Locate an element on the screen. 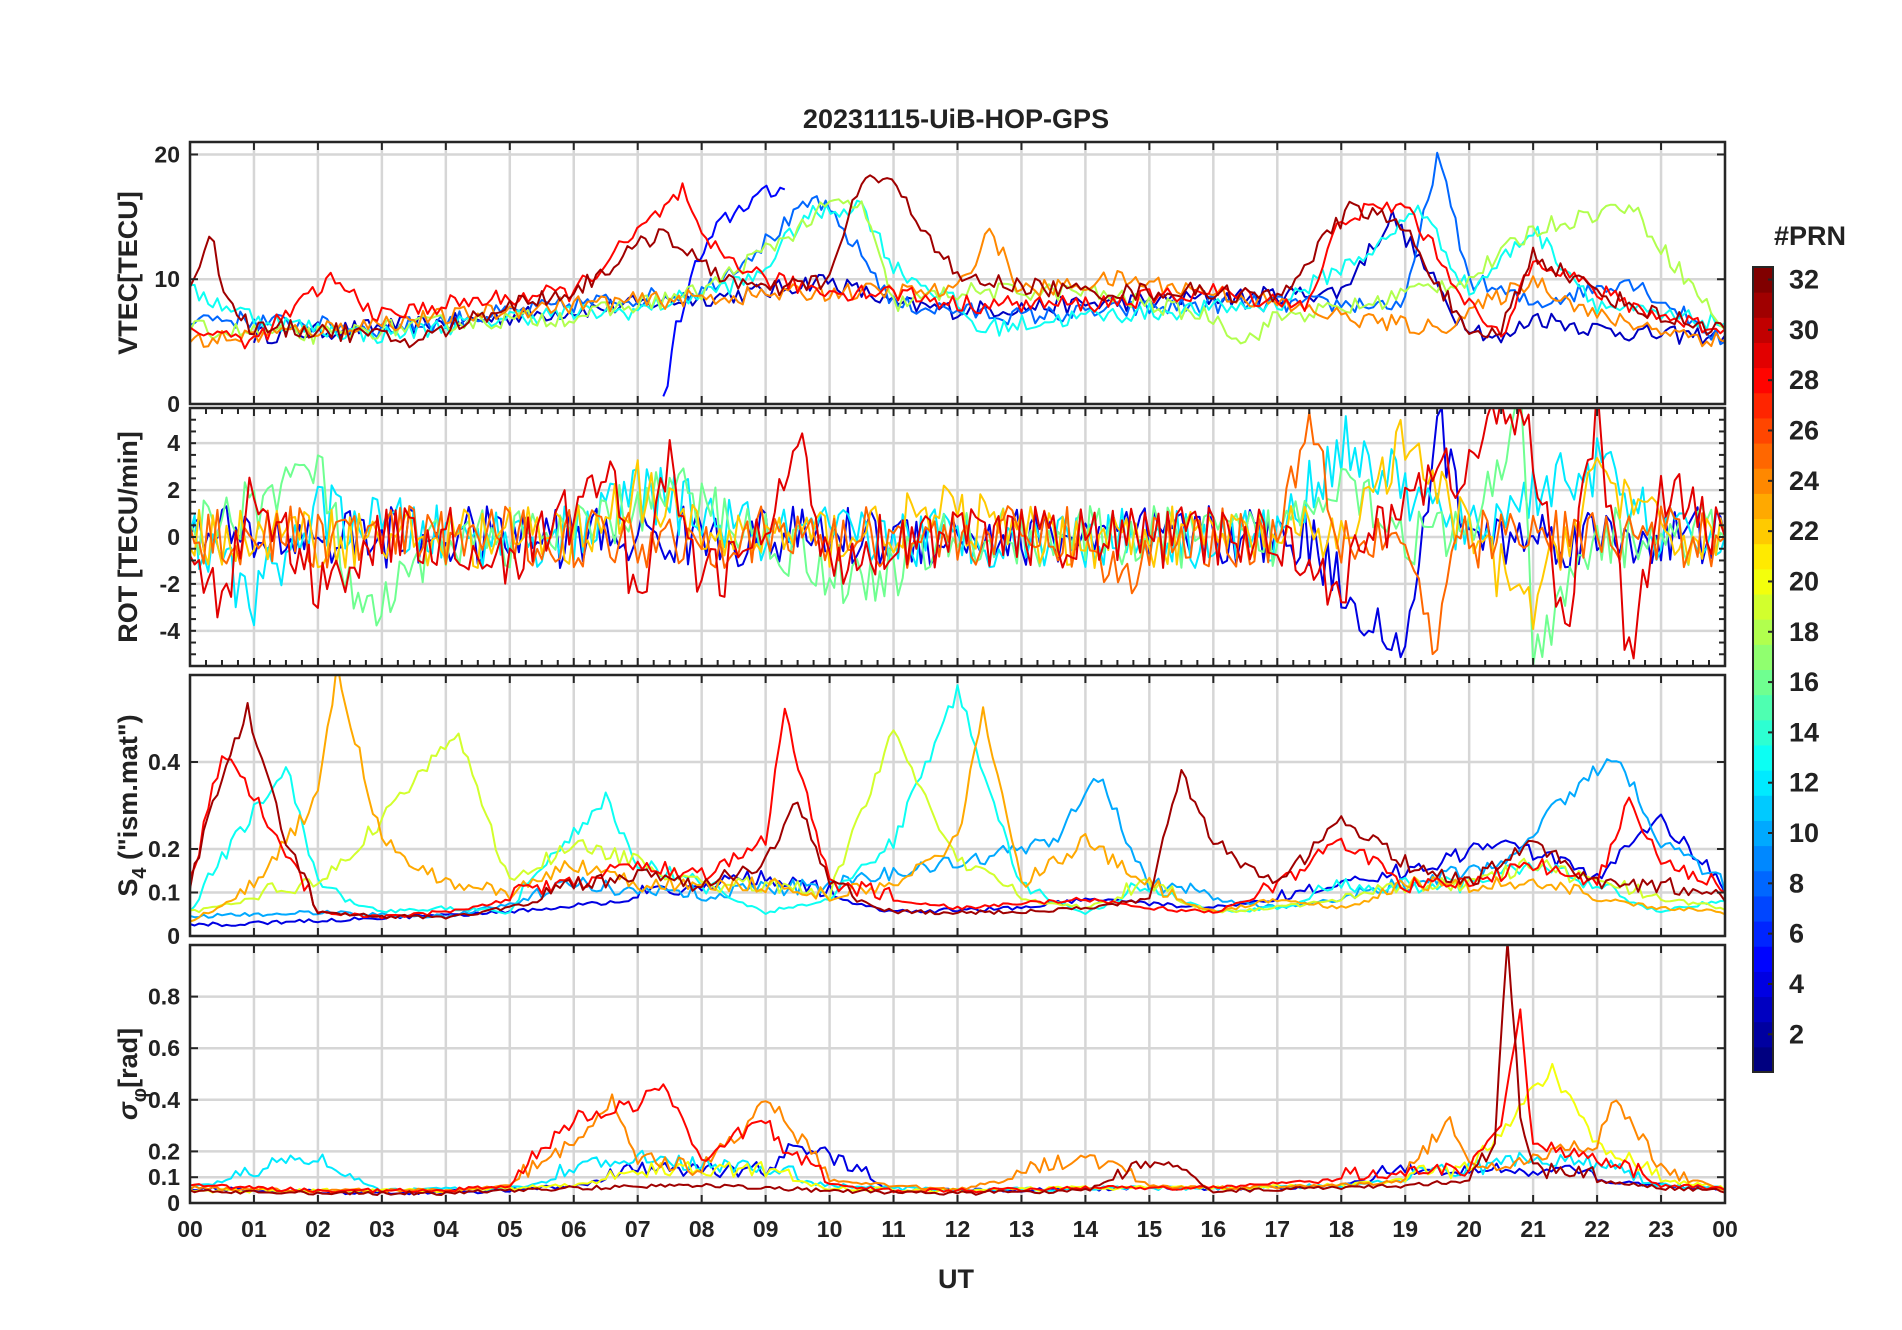 The width and height of the screenshot is (1902, 1330). series-group is located at coordinates (957, 274).